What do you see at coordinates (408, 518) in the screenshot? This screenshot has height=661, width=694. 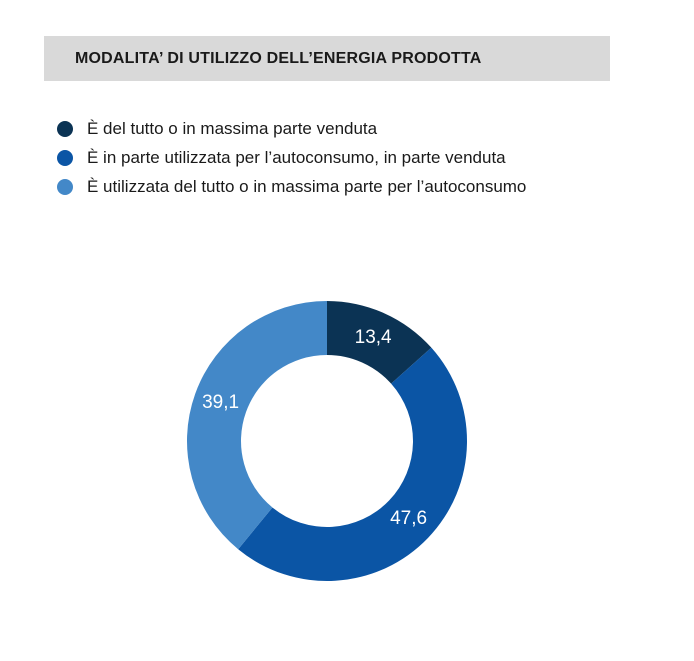 I see `data-label-partial: 47,6` at bounding box center [408, 518].